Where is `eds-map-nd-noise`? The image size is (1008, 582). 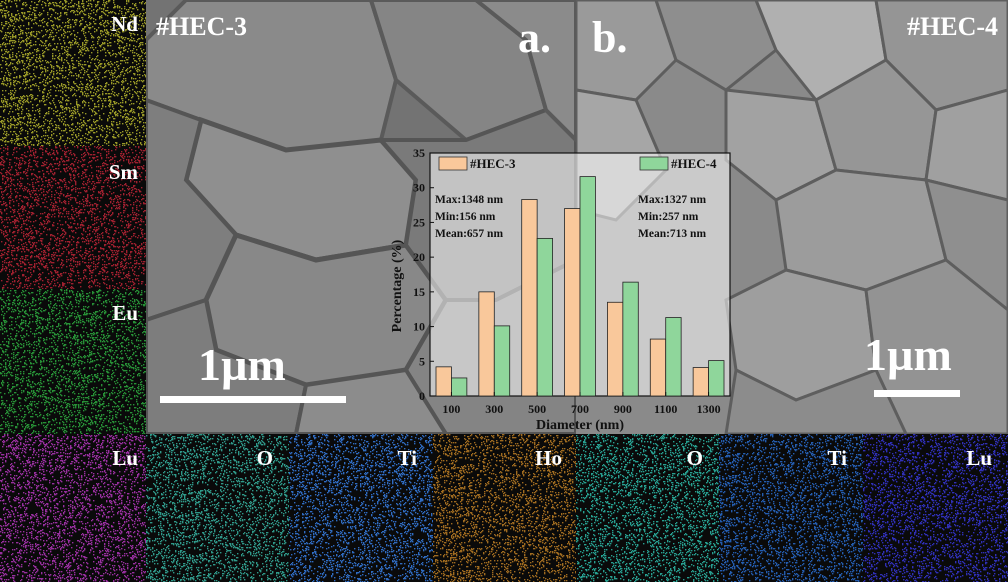
eds-map-nd-noise is located at coordinates (73, 73).